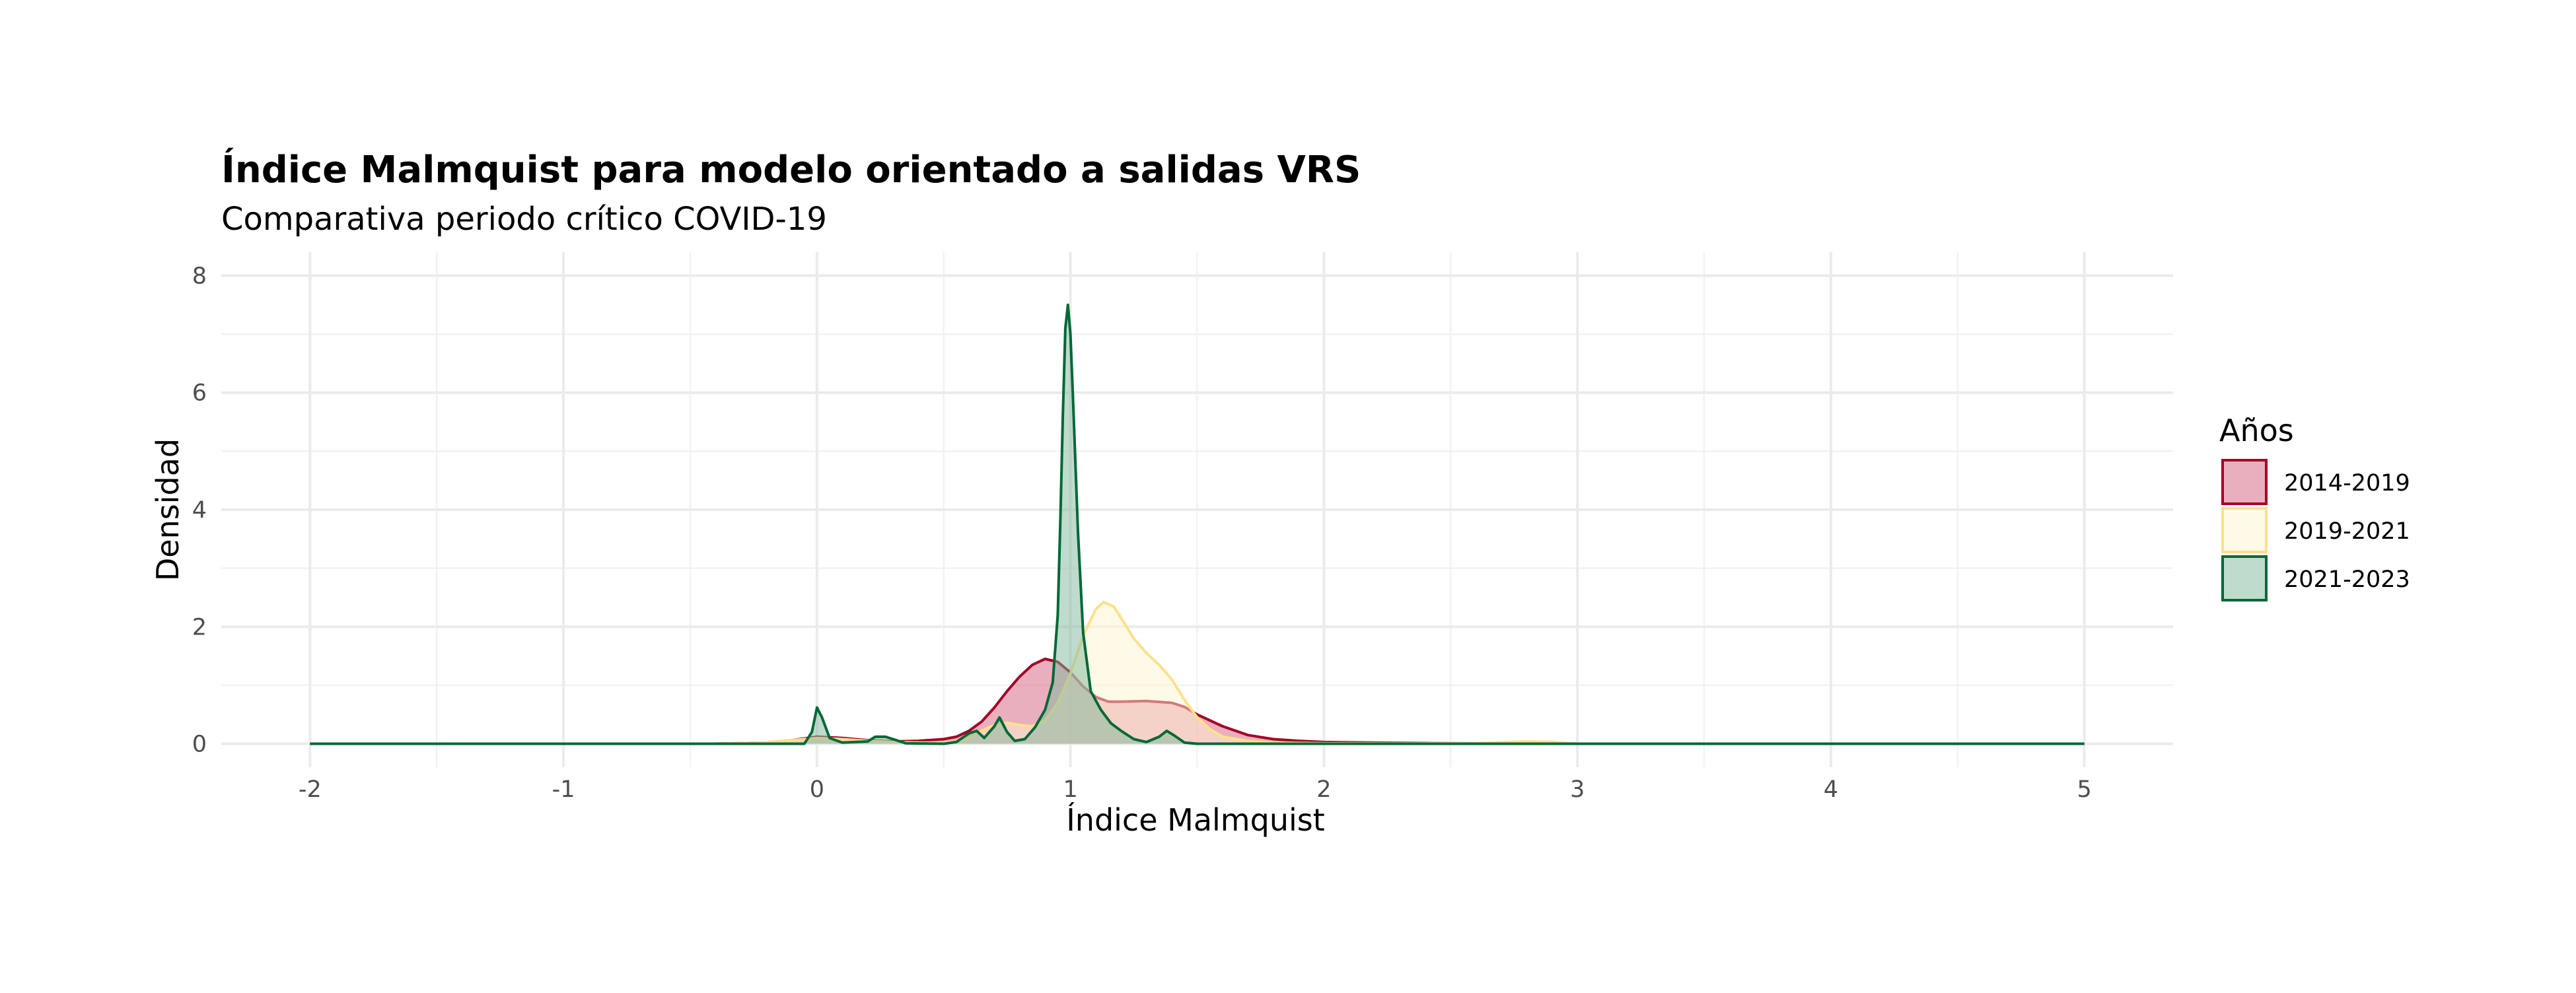  Describe the element at coordinates (563, 789) in the screenshot. I see `x-tick-label: -1` at that location.